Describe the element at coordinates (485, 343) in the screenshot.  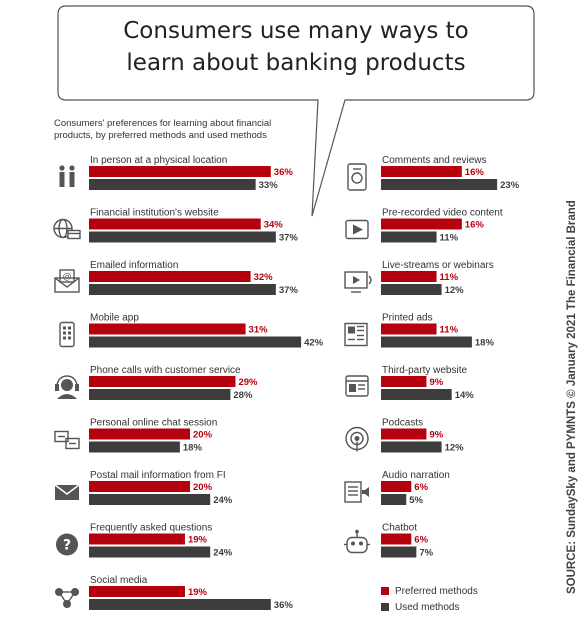
I see `value-label-used: 18%` at that location.